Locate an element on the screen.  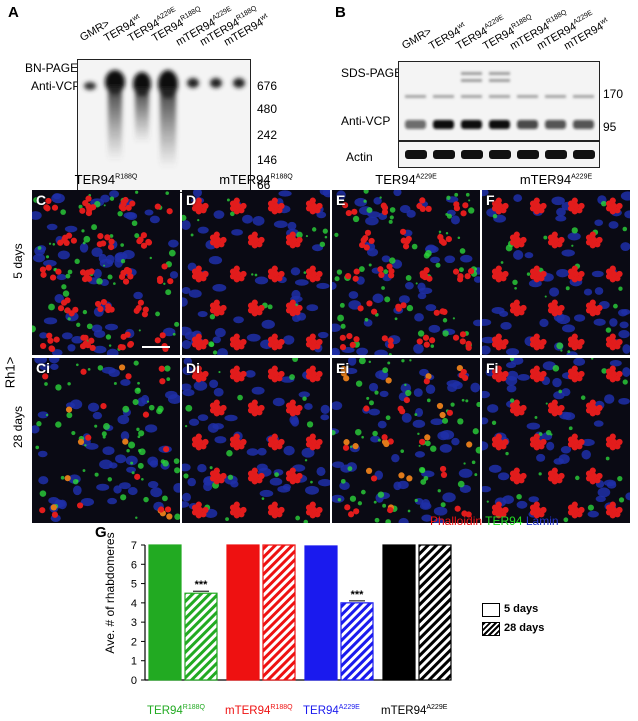
micro-panel-di: Di is located at coordinates (256, 440).